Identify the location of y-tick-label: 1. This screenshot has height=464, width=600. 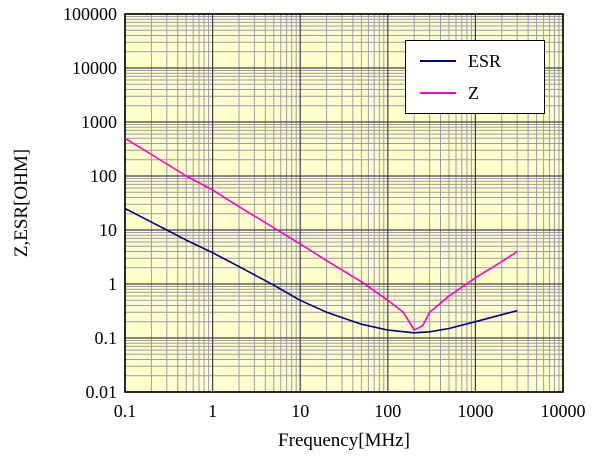
(112, 284).